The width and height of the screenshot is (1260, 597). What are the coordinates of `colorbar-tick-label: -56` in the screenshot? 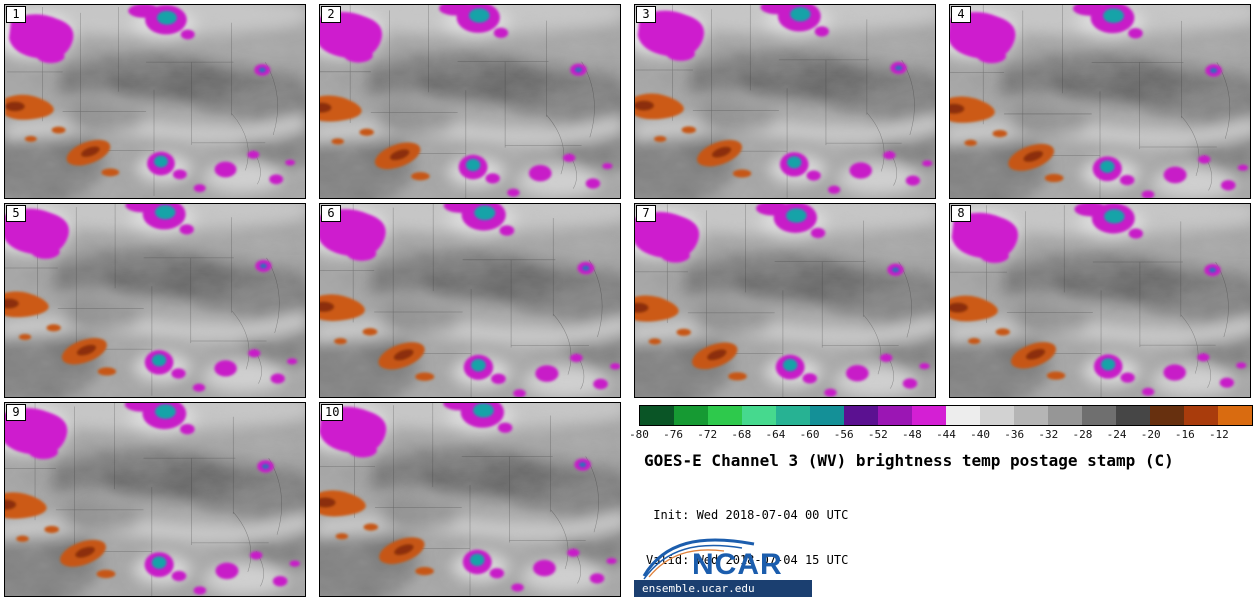 It's located at (843, 434).